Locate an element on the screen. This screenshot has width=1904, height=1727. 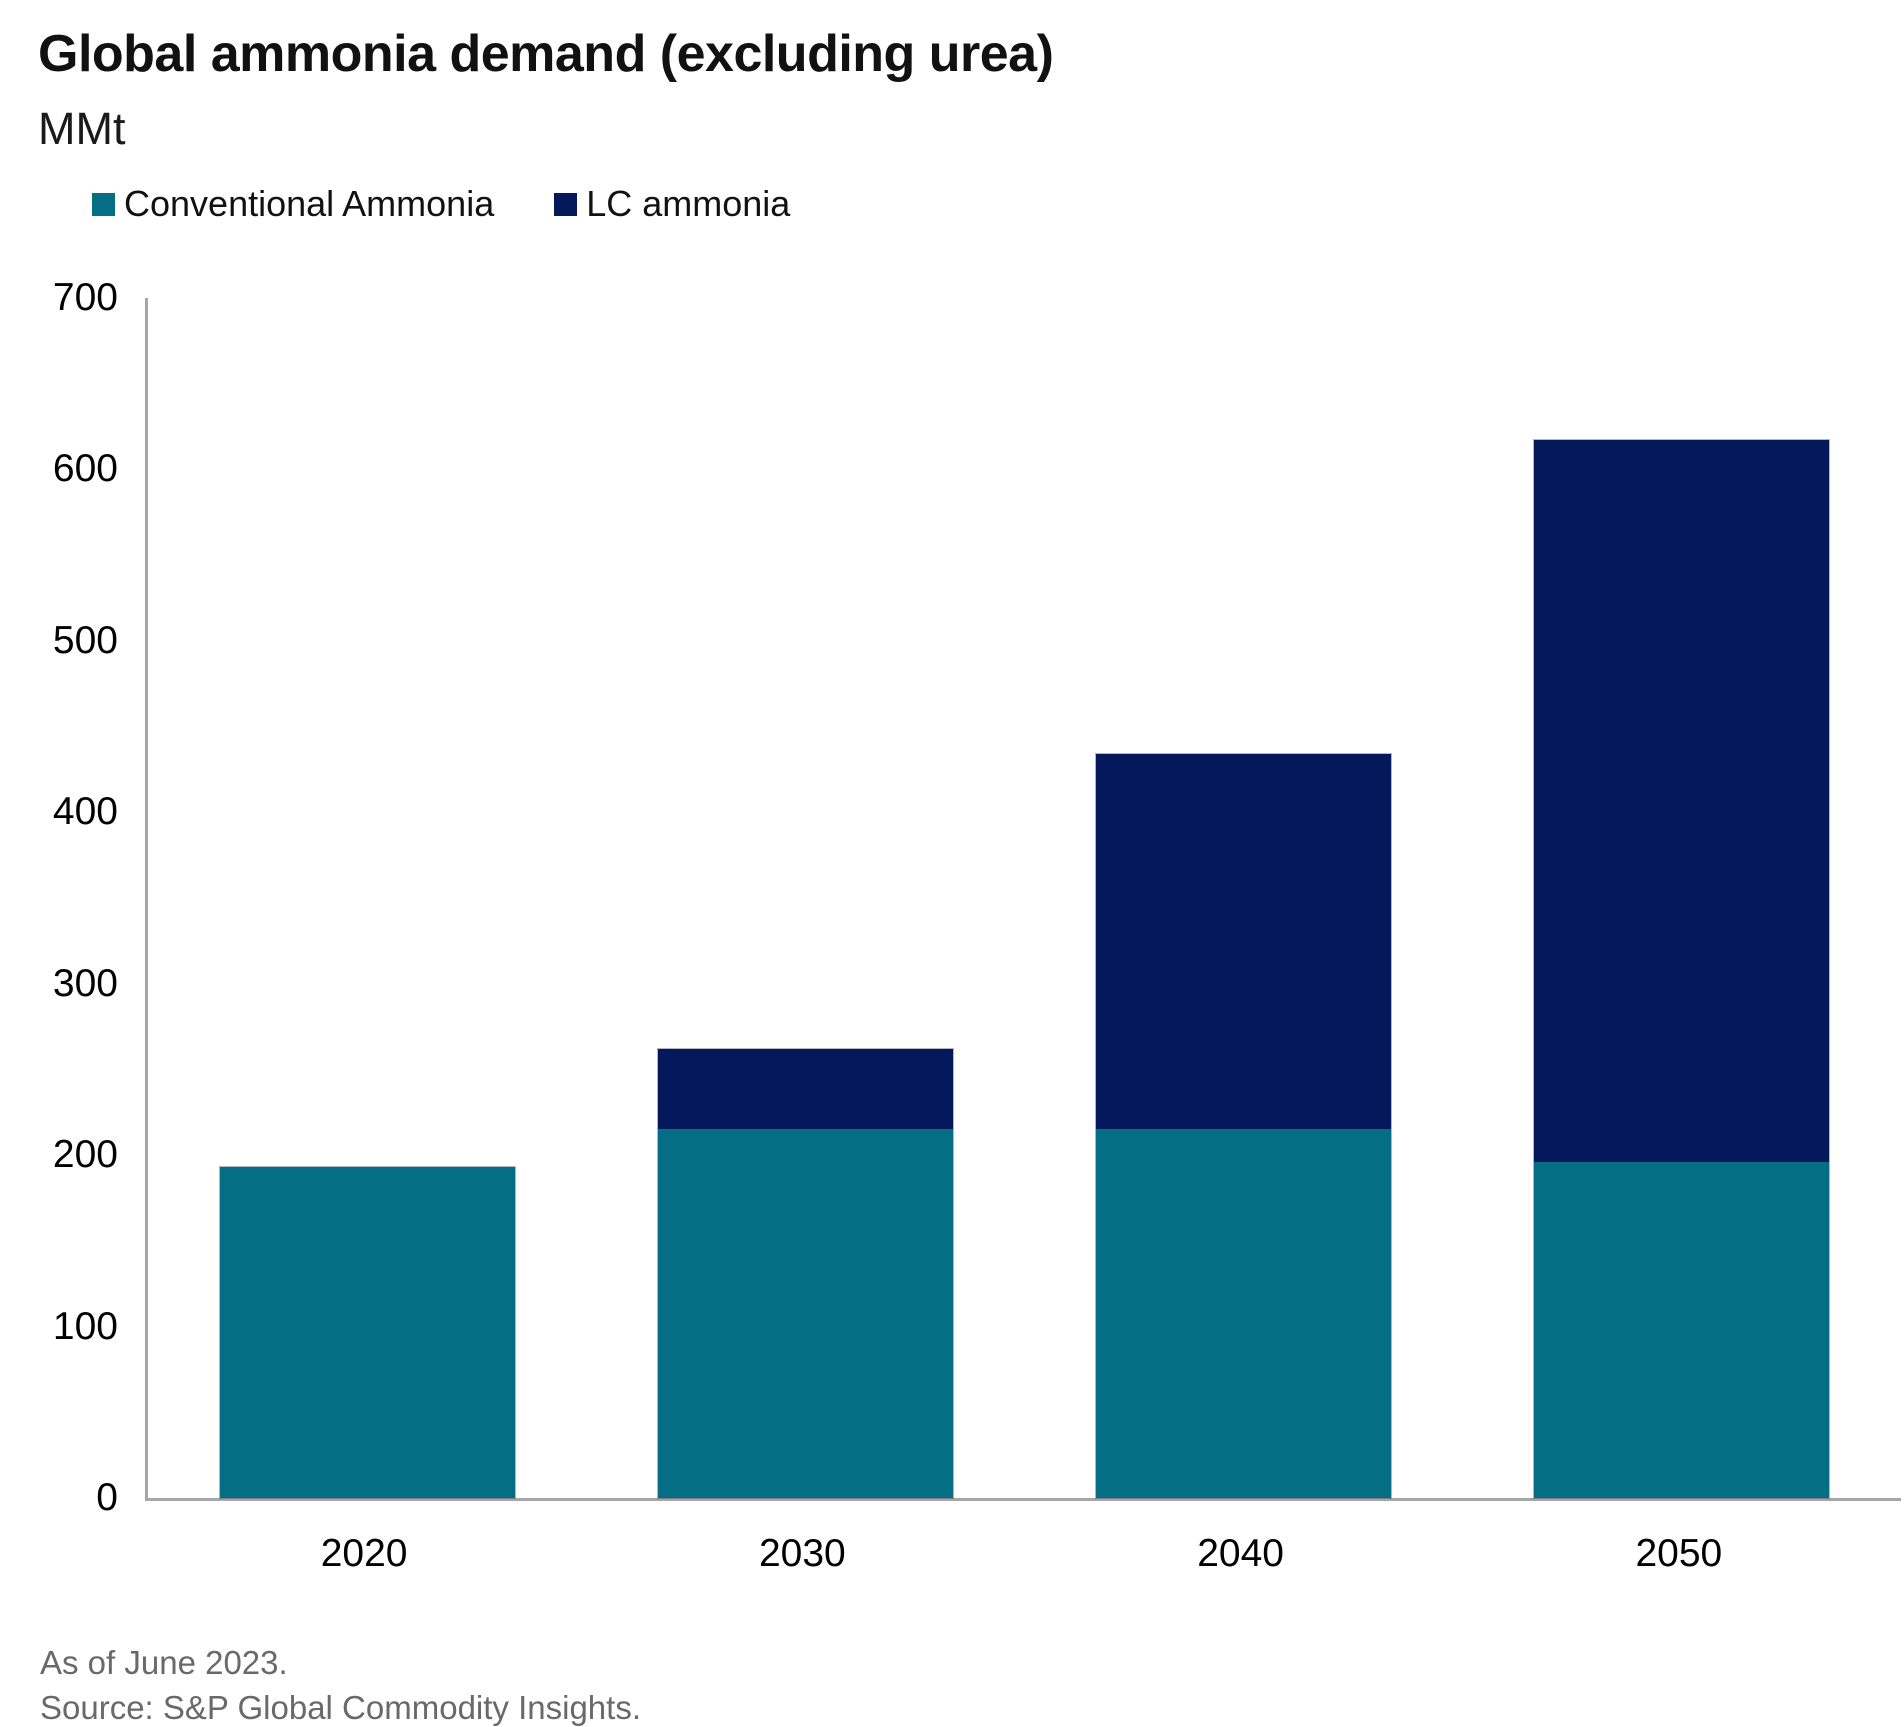
asof-note: As of June 2023. is located at coordinates (164, 1662).